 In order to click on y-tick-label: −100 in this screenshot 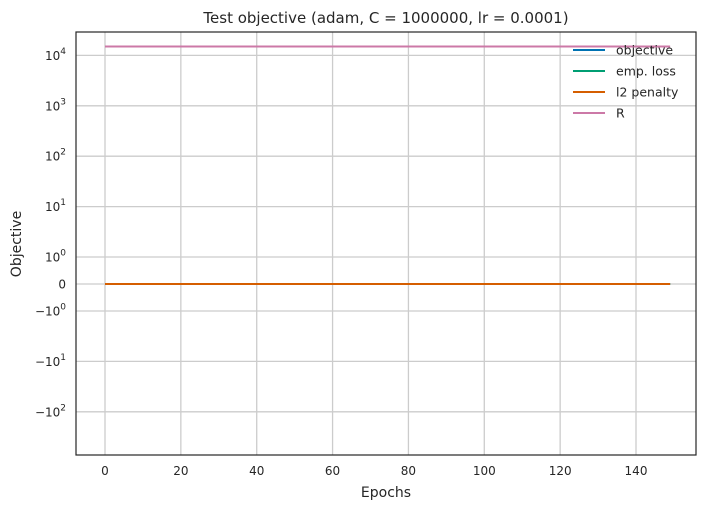, I will do `click(50, 311)`.